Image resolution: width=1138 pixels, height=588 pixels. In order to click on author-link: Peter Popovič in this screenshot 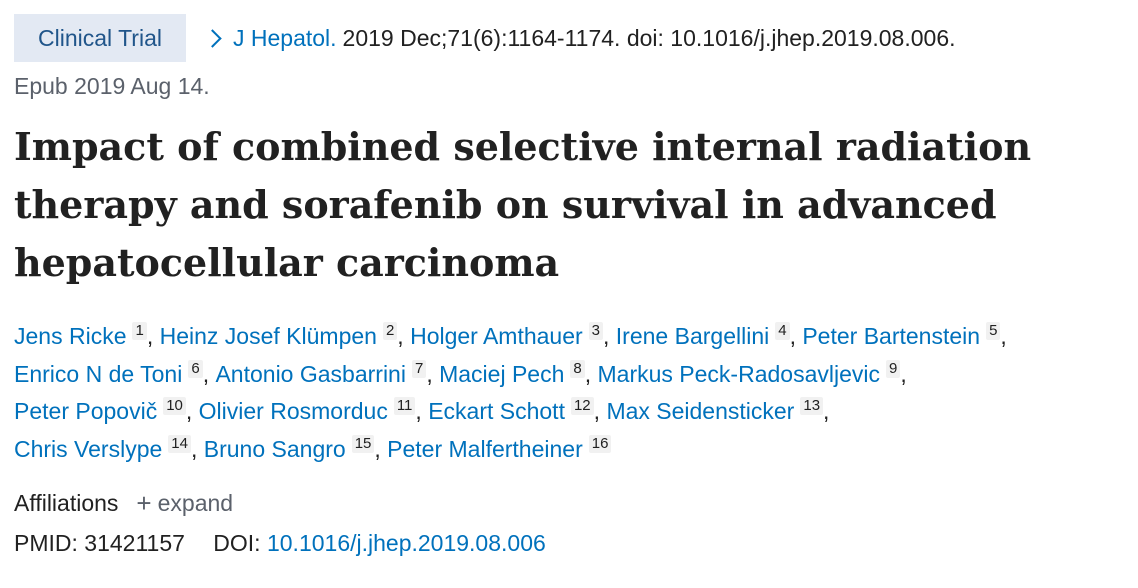, I will do `click(86, 411)`.